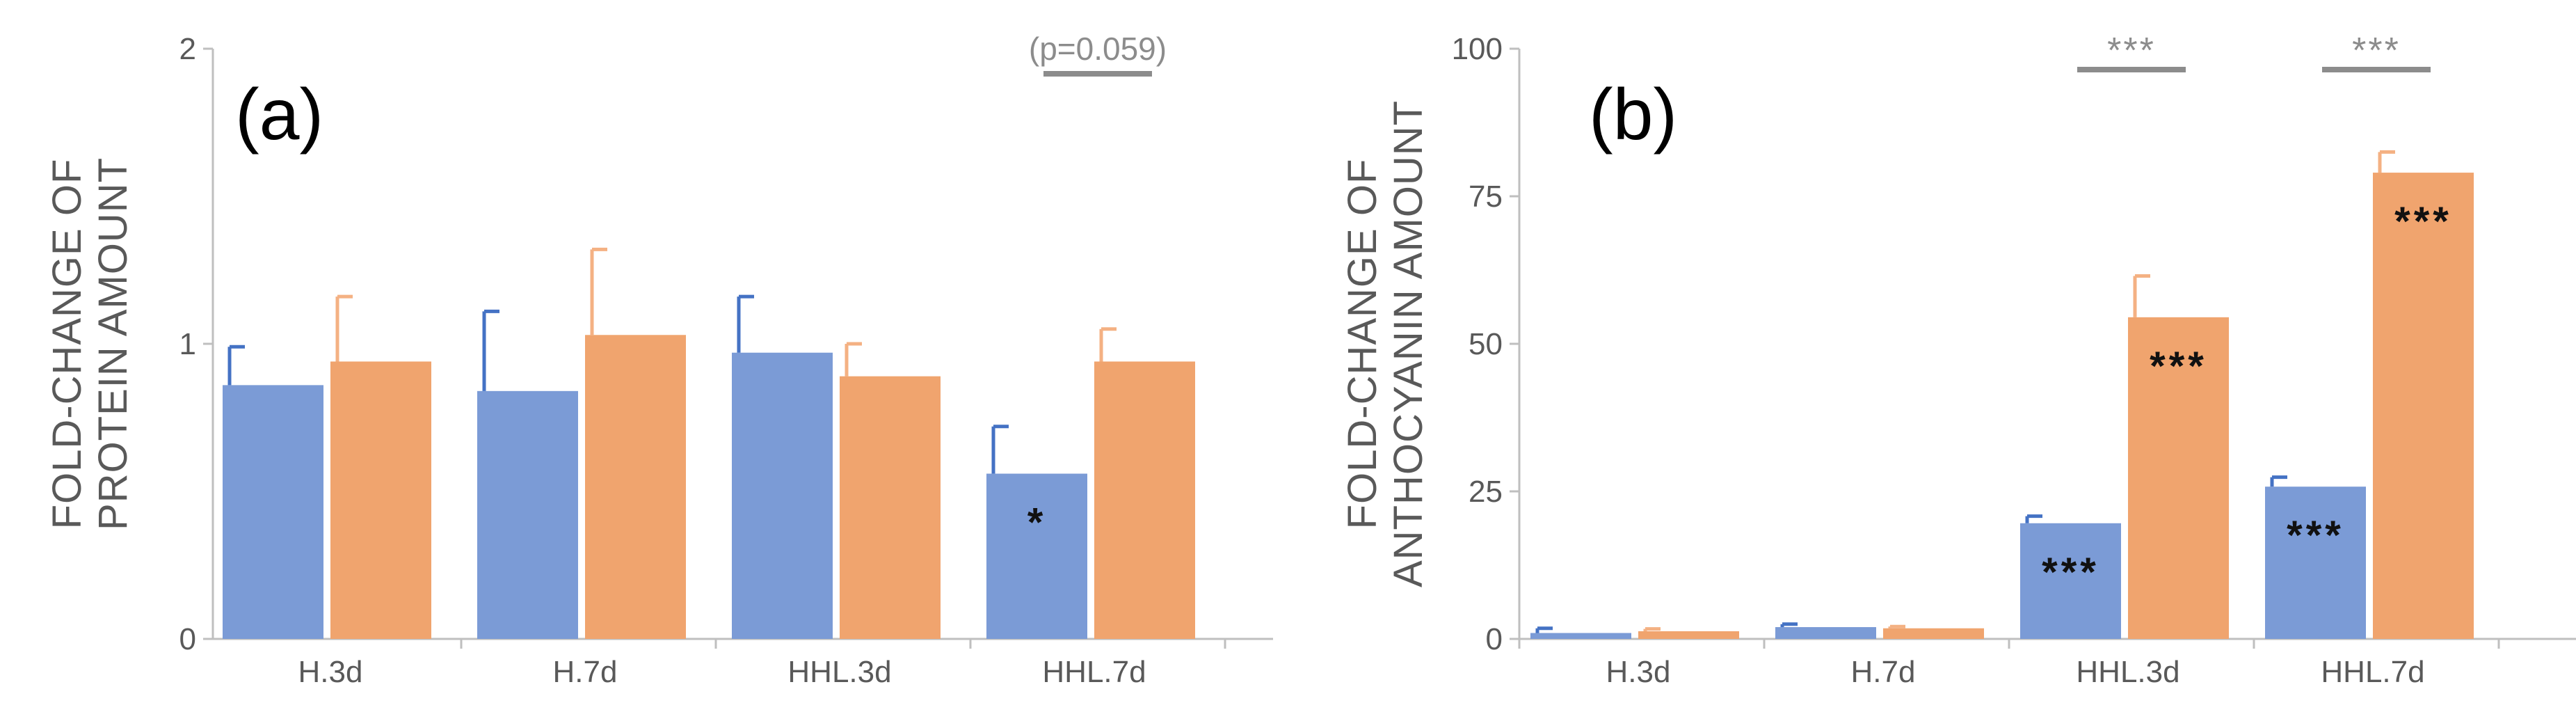 The image size is (2576, 728). I want to click on y-axis-label: FOLD-CHANGE OFANTHOCYANIN AMOUNT, so click(1385, 344).